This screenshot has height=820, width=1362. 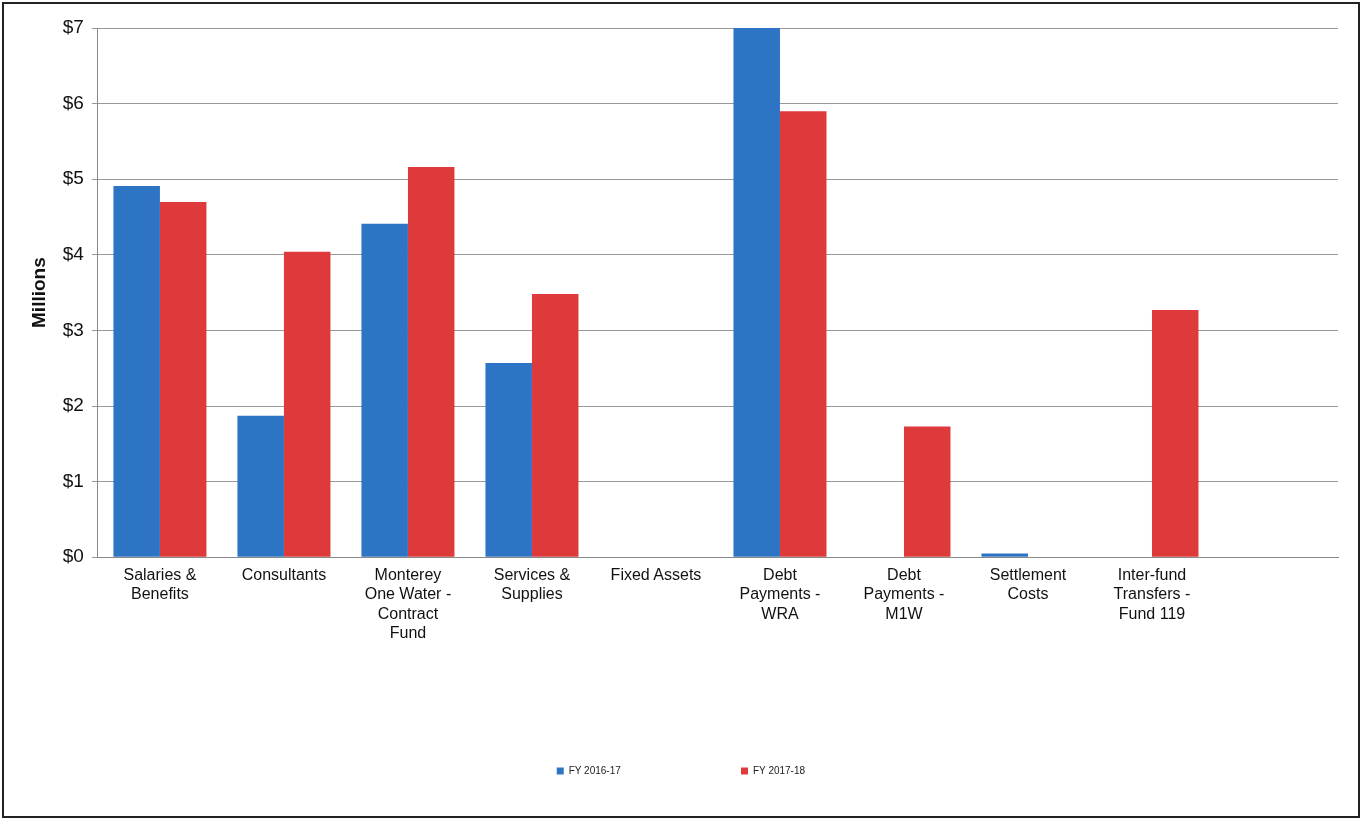 What do you see at coordinates (1028, 584) in the screenshot?
I see `x-tick-label: Settlement Costs` at bounding box center [1028, 584].